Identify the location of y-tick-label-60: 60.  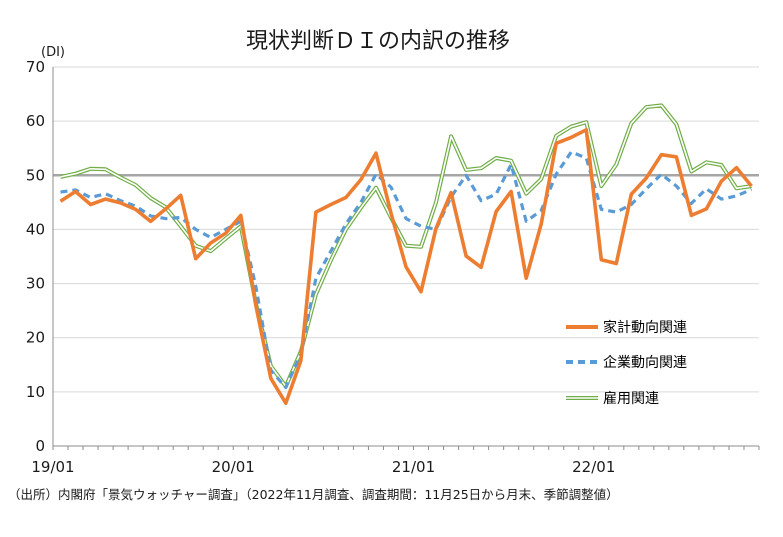
(35, 121).